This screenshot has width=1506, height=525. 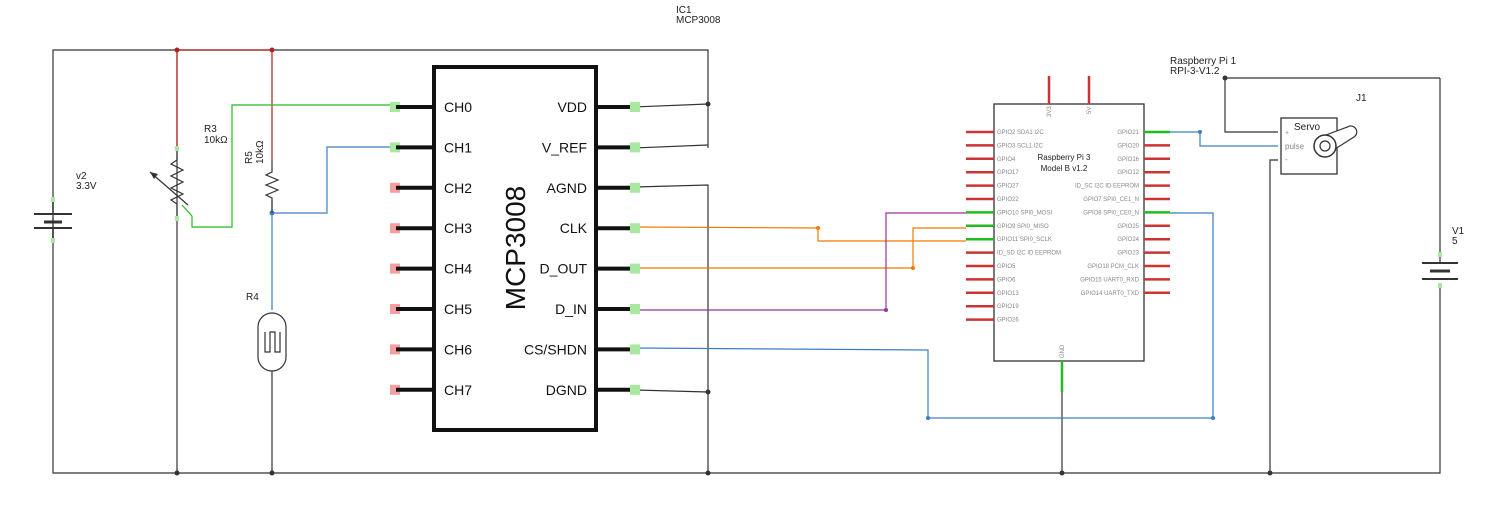 What do you see at coordinates (1006, 160) in the screenshot?
I see `rpi-pin-label: GPIO4` at bounding box center [1006, 160].